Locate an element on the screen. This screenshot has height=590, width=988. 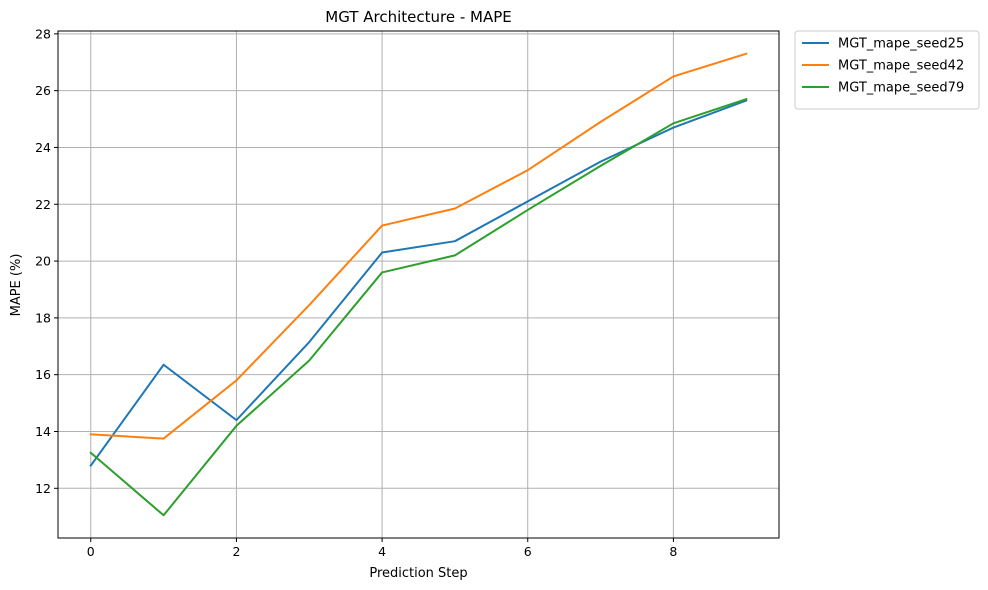
y-tick-label: 28 is located at coordinates (43, 33).